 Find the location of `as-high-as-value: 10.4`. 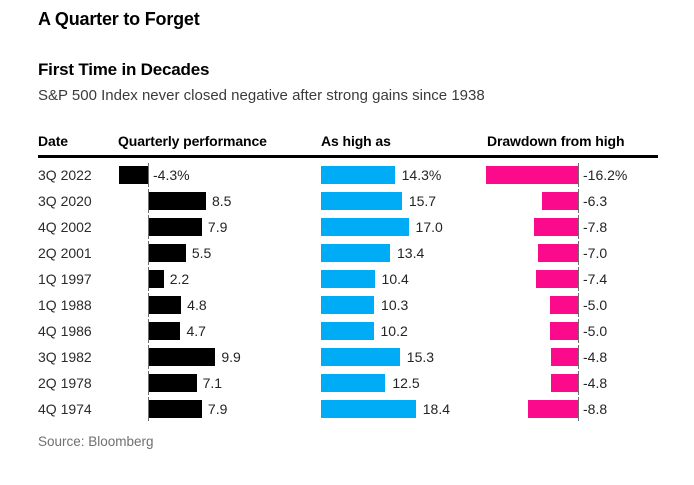

as-high-as-value: 10.4 is located at coordinates (395, 279).